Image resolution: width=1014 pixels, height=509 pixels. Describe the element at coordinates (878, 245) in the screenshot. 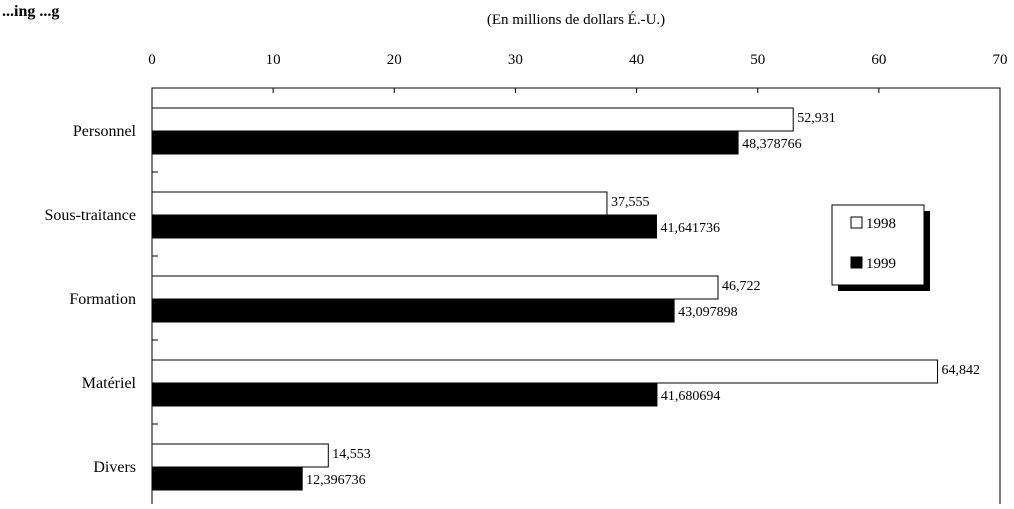

I see `legend-box` at that location.